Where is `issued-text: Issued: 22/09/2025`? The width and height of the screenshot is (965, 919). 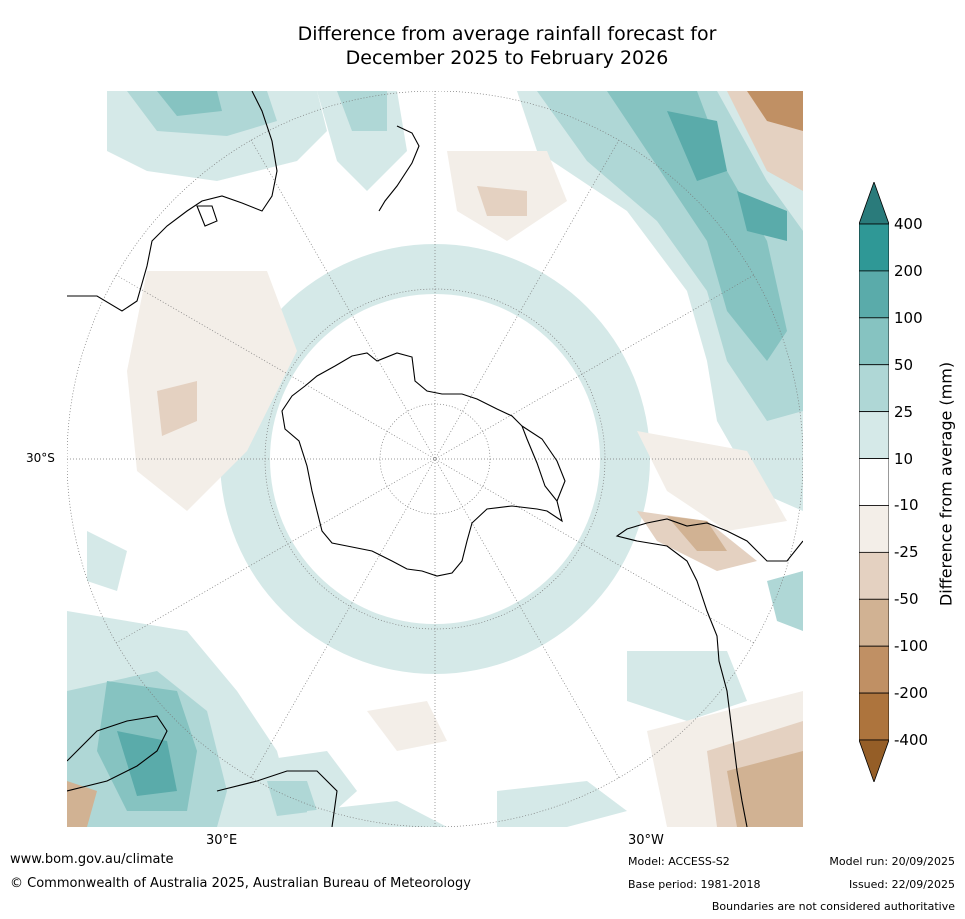 issued-text: Issued: 22/09/2025 is located at coordinates (901, 884).